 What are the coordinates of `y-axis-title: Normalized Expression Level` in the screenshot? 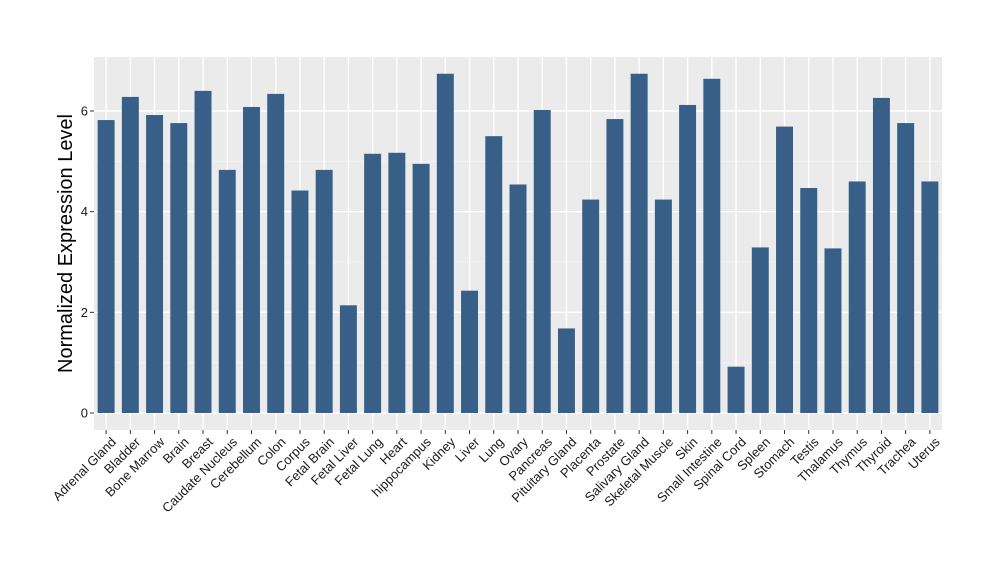 It's located at (66, 243).